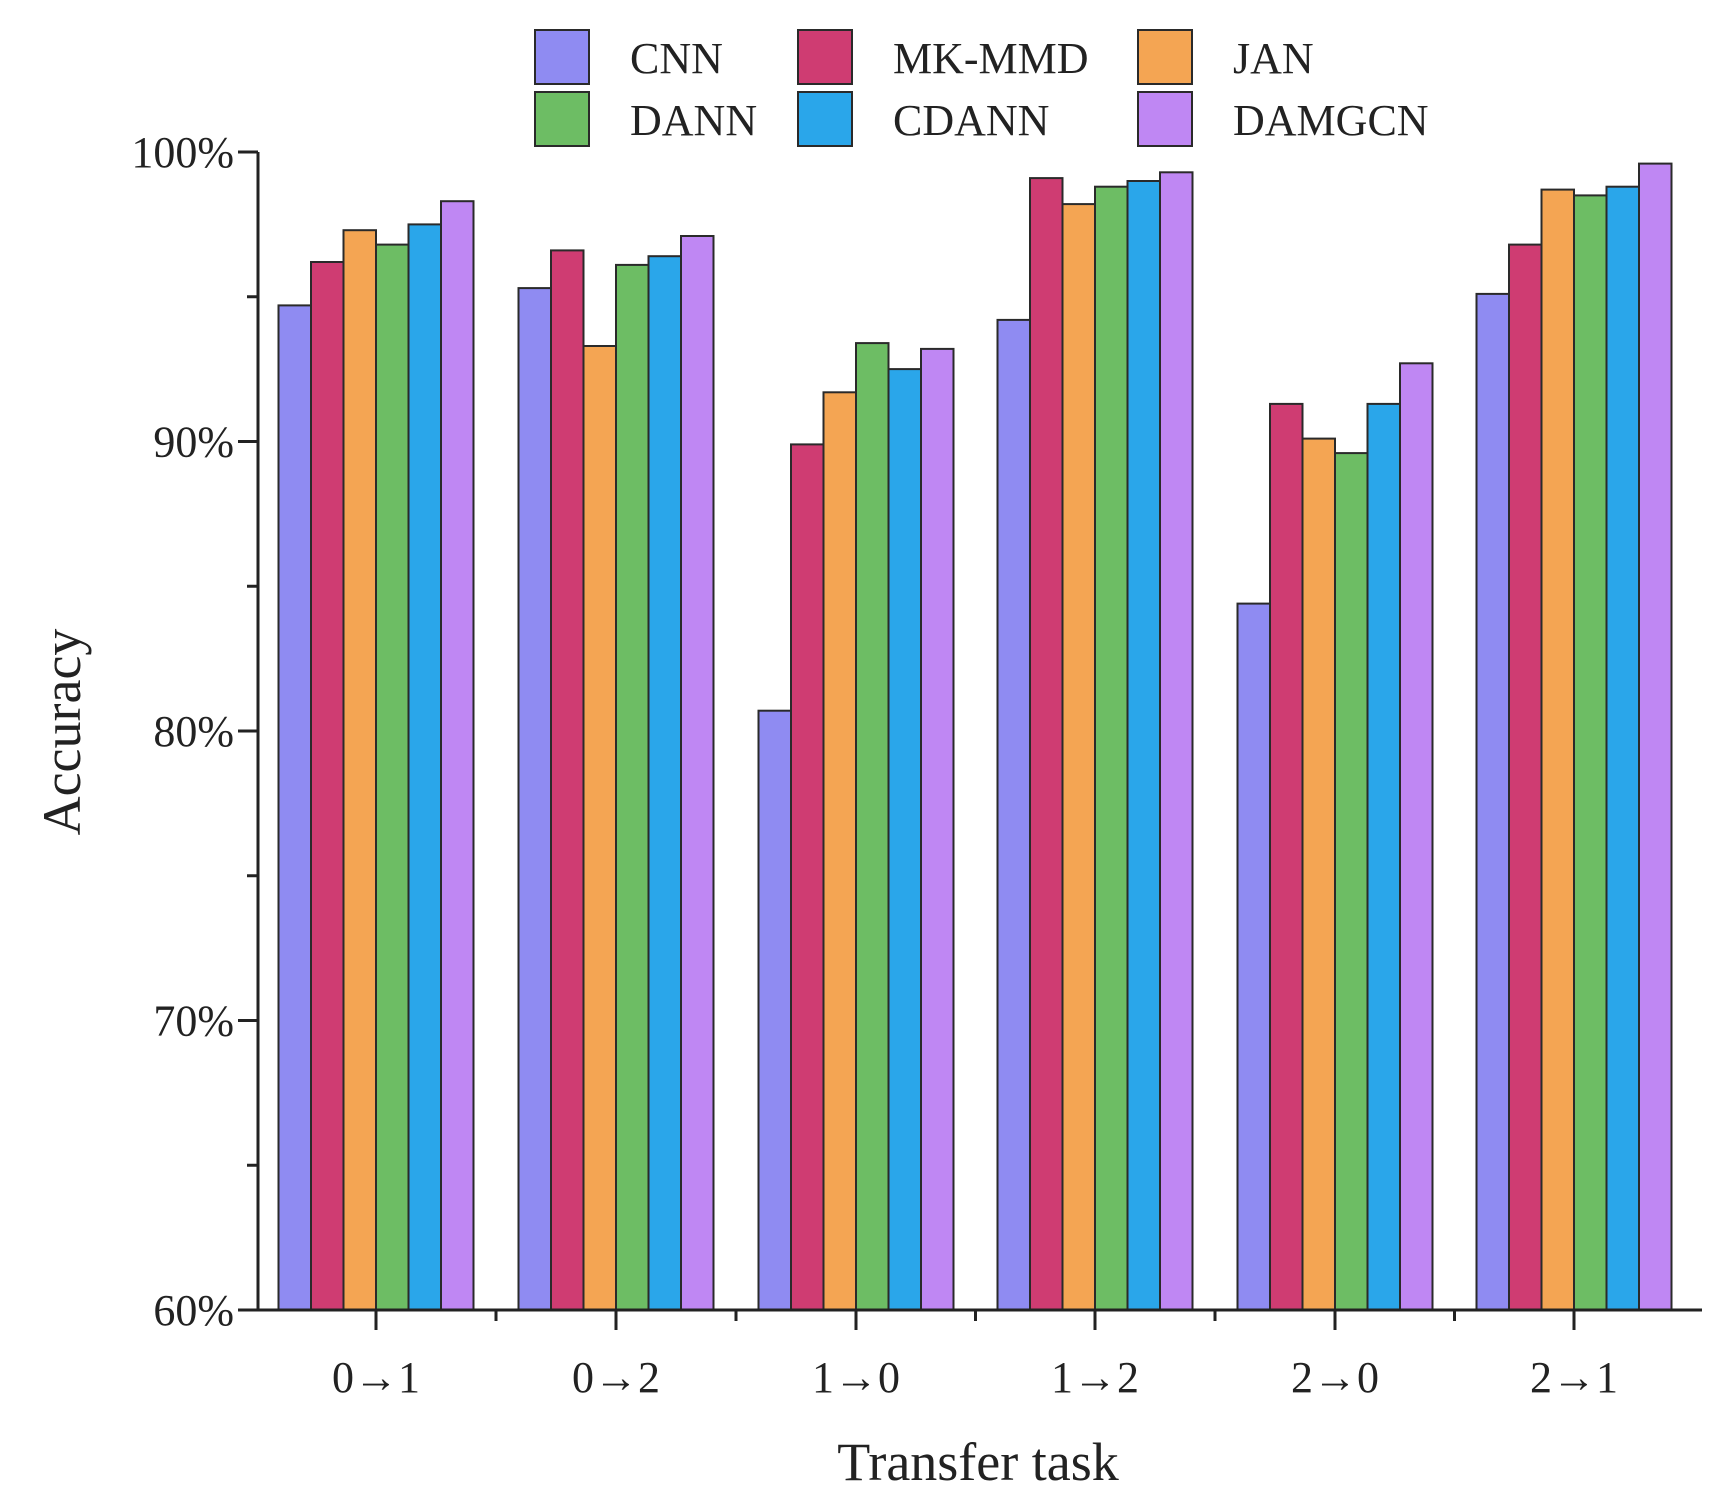 This screenshot has height=1501, width=1719. I want to click on x-tick-label: 0→2, so click(616, 1377).